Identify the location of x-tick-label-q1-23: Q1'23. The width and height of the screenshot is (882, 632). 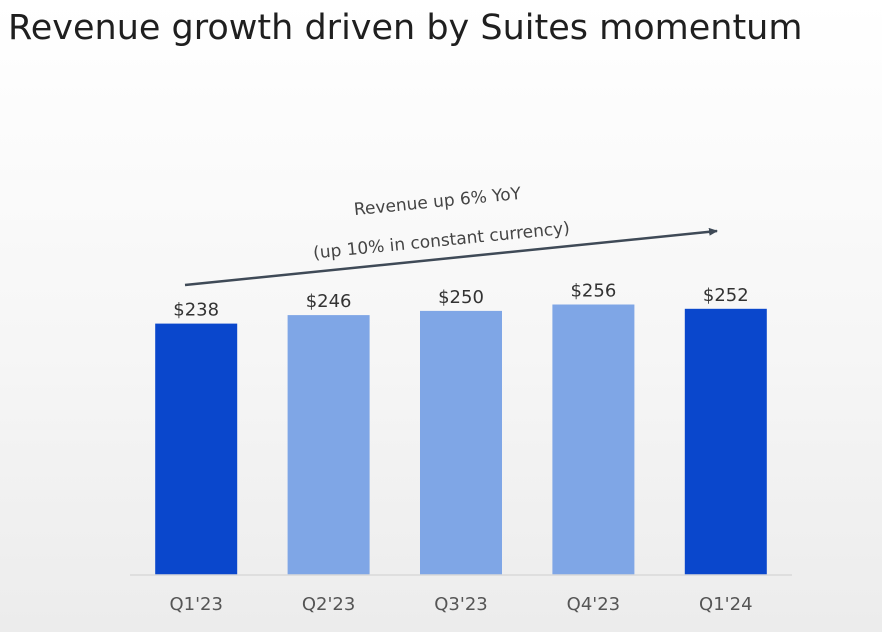
(195, 604).